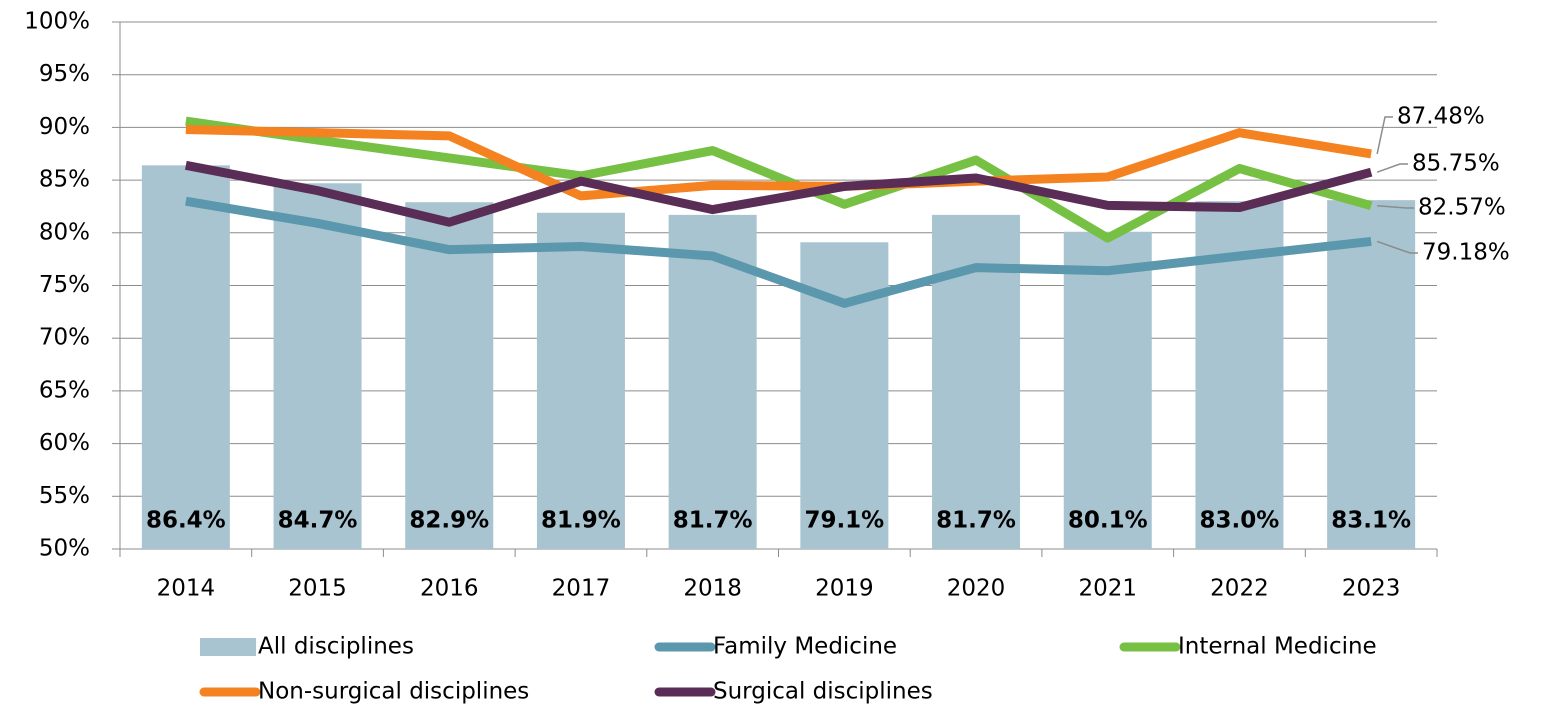  Describe the element at coordinates (1277, 647) in the screenshot. I see `legend-label: Internal Medicine` at that location.